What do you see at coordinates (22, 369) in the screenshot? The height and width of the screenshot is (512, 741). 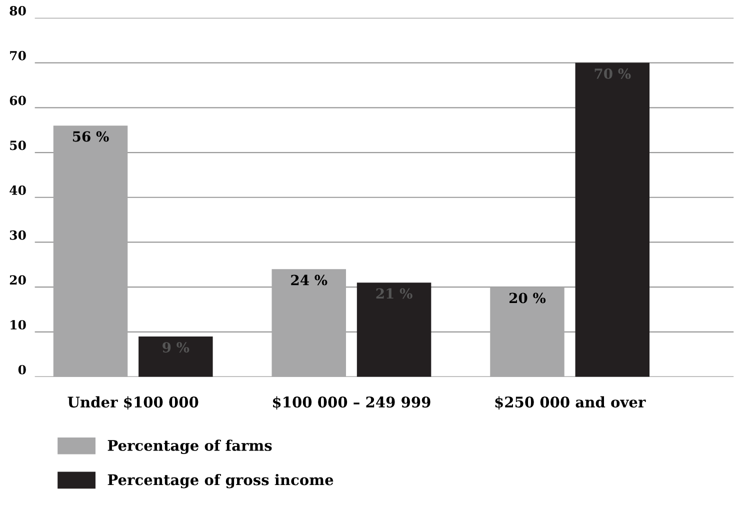 I see `y-tick-label: 0` at bounding box center [22, 369].